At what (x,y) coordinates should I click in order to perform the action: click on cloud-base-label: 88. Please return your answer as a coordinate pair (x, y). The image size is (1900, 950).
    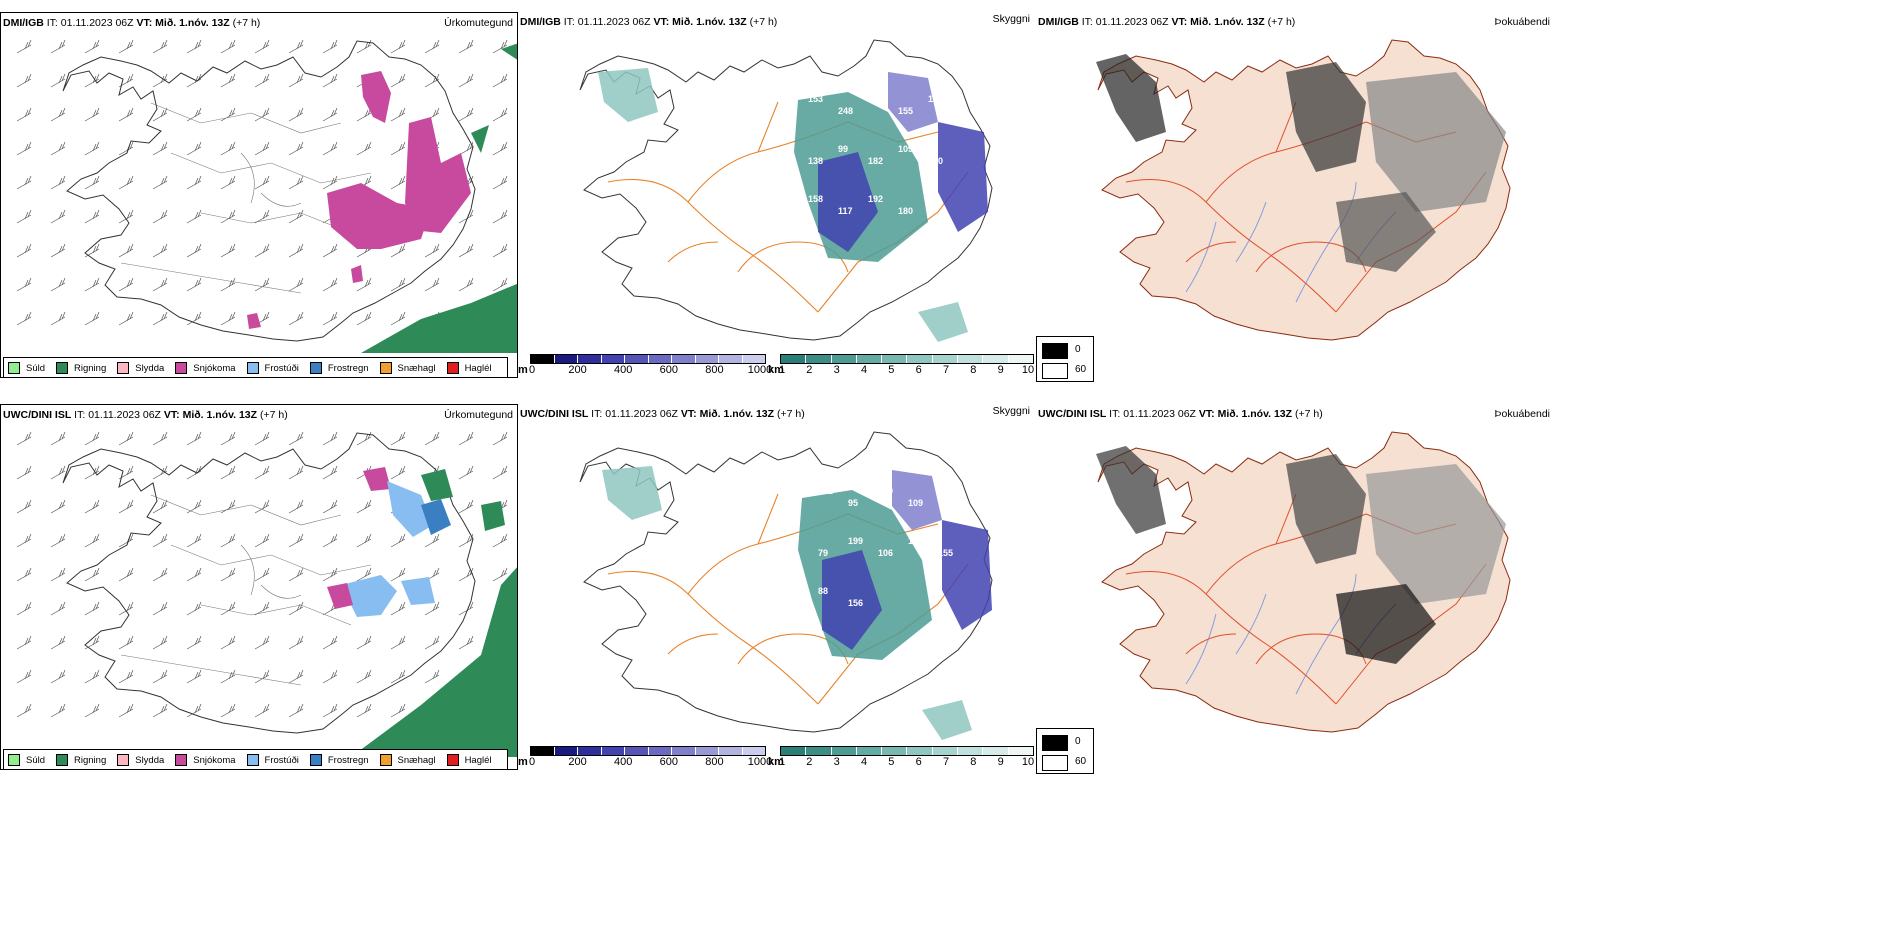
    Looking at the image, I should click on (823, 591).